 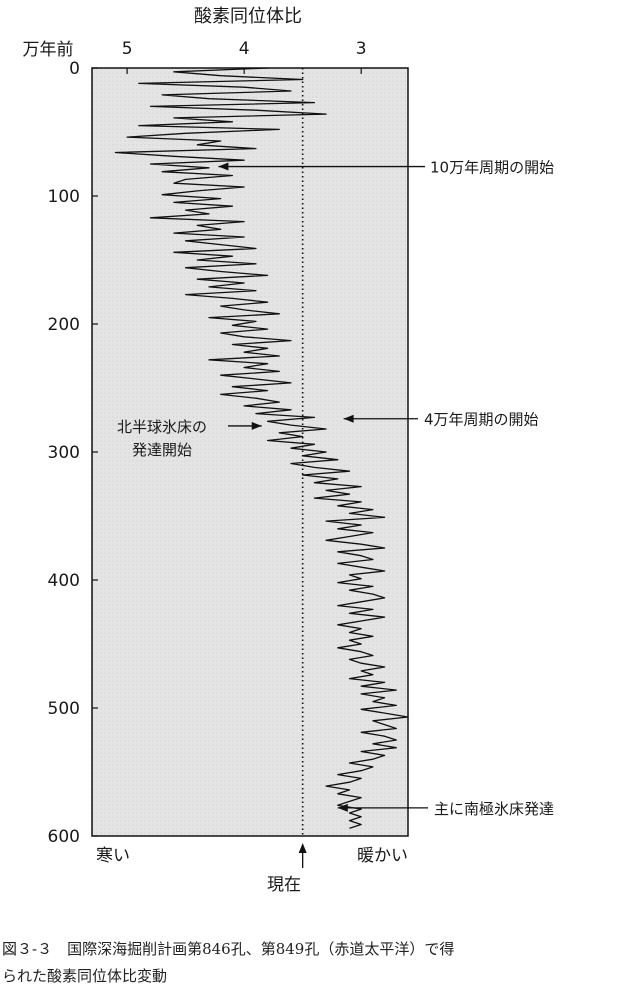 What do you see at coordinates (64, 837) in the screenshot?
I see `y-tick-label: 600` at bounding box center [64, 837].